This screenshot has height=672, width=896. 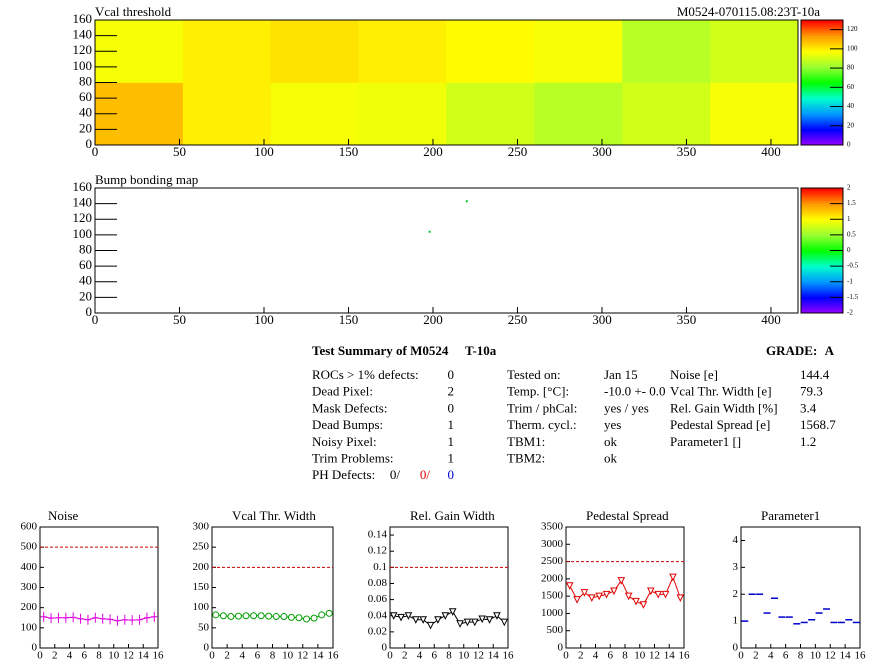 I want to click on colorbar-frame, so click(x=822, y=82).